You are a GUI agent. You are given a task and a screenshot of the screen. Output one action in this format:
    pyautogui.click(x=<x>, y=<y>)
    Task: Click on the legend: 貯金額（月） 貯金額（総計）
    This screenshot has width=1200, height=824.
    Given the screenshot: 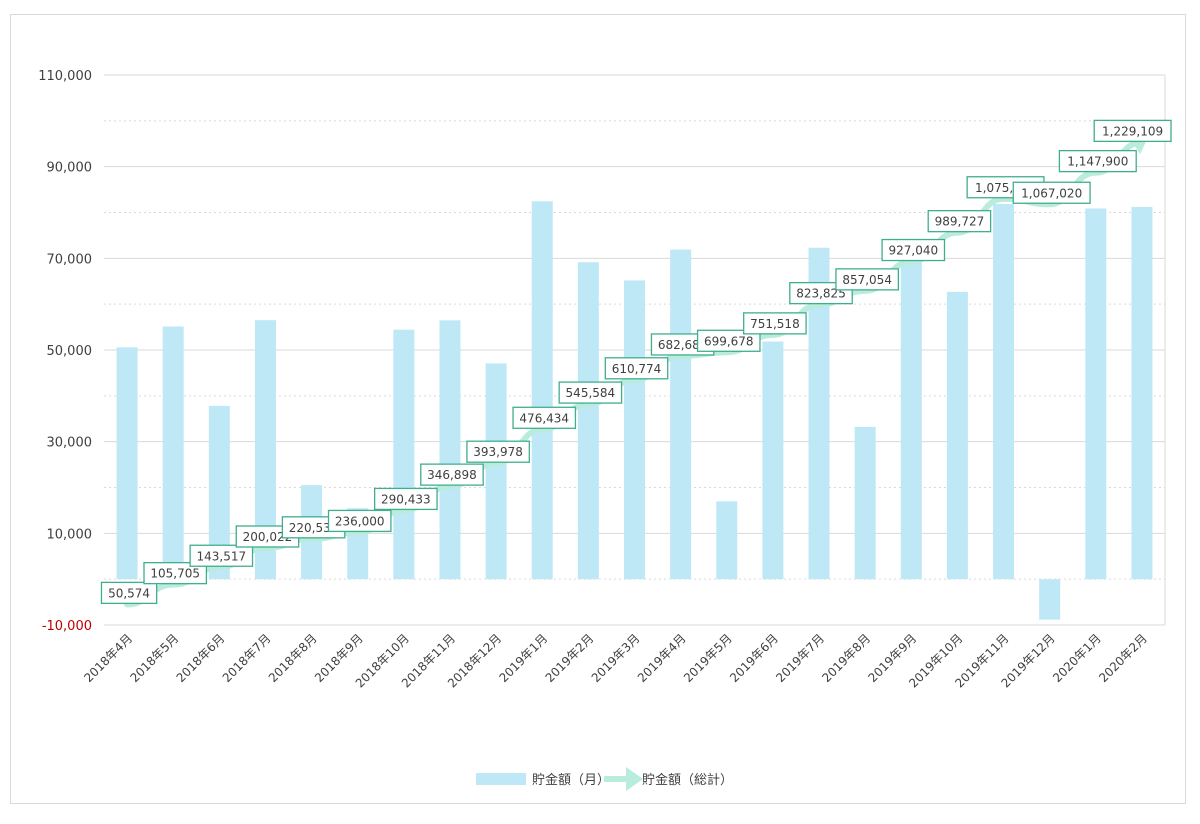 What is the action you would take?
    pyautogui.click(x=604, y=779)
    